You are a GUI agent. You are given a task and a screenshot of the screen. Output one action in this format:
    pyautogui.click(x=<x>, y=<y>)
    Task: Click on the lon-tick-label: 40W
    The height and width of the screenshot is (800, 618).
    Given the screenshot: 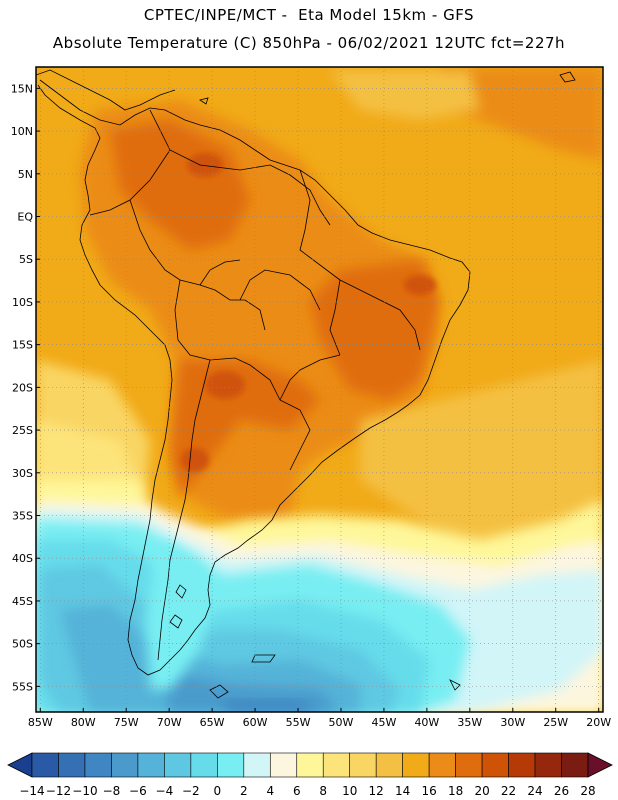 What is the action you would take?
    pyautogui.click(x=426, y=722)
    